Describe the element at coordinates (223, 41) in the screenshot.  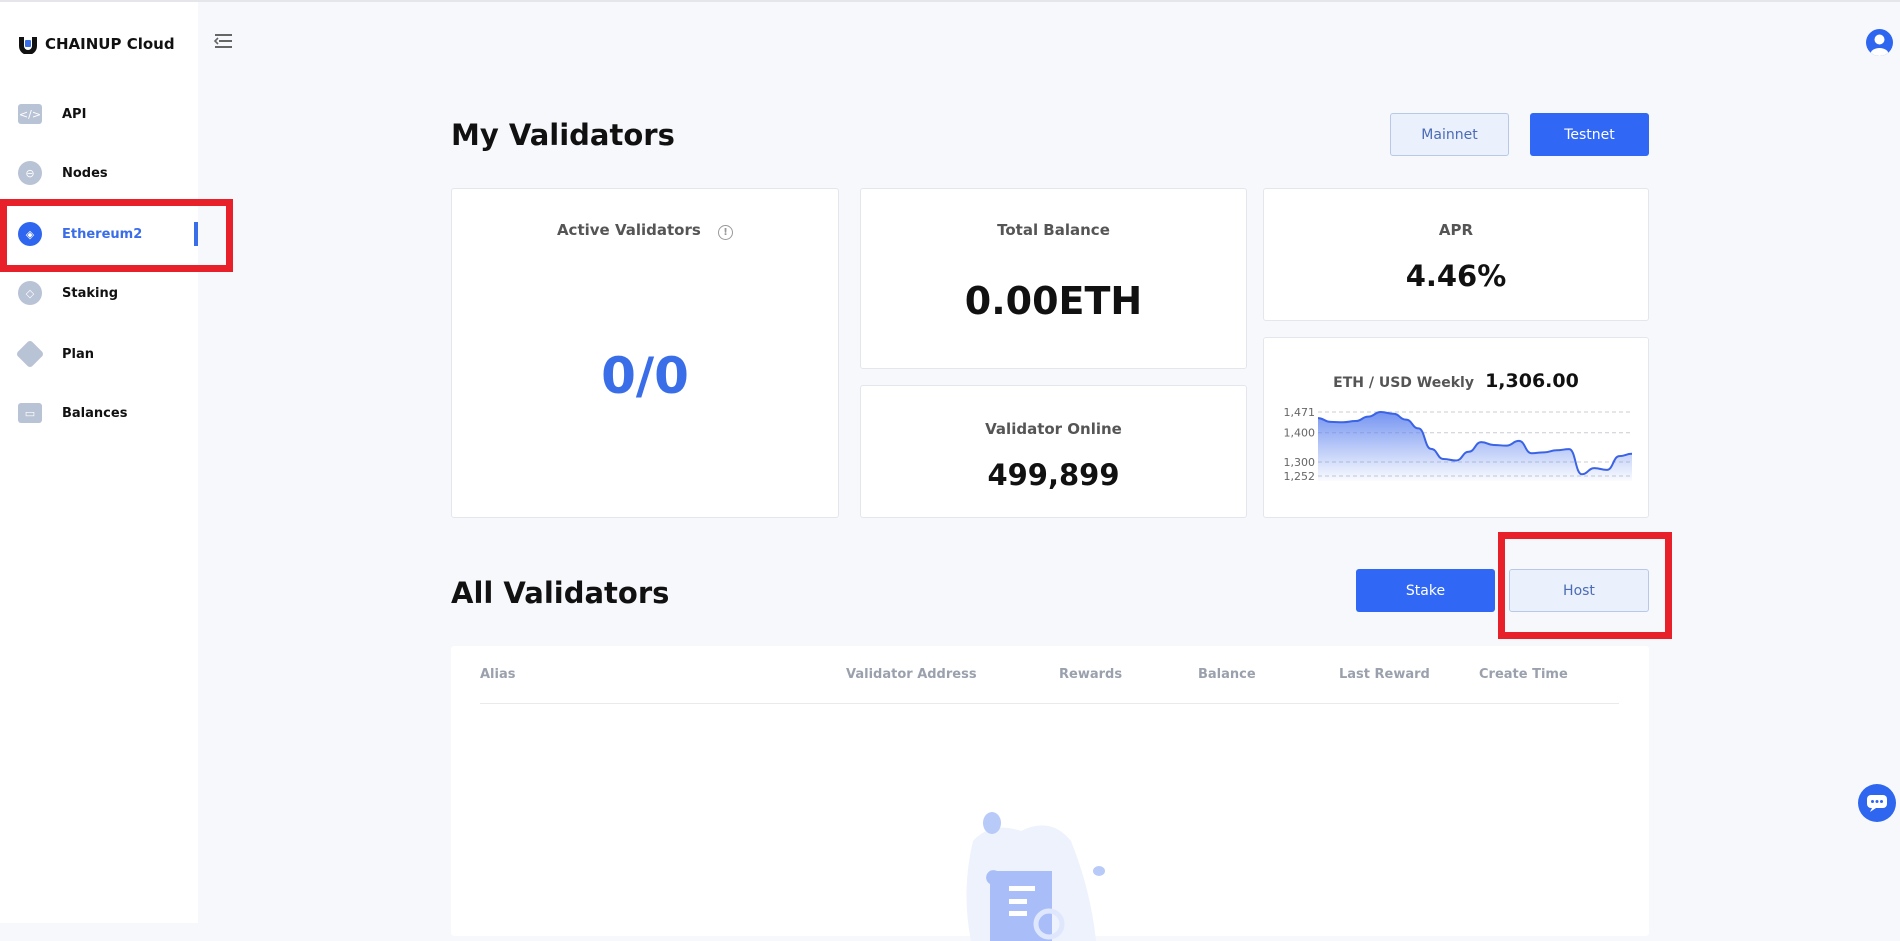
I see `menu-collapse-icon` at that location.